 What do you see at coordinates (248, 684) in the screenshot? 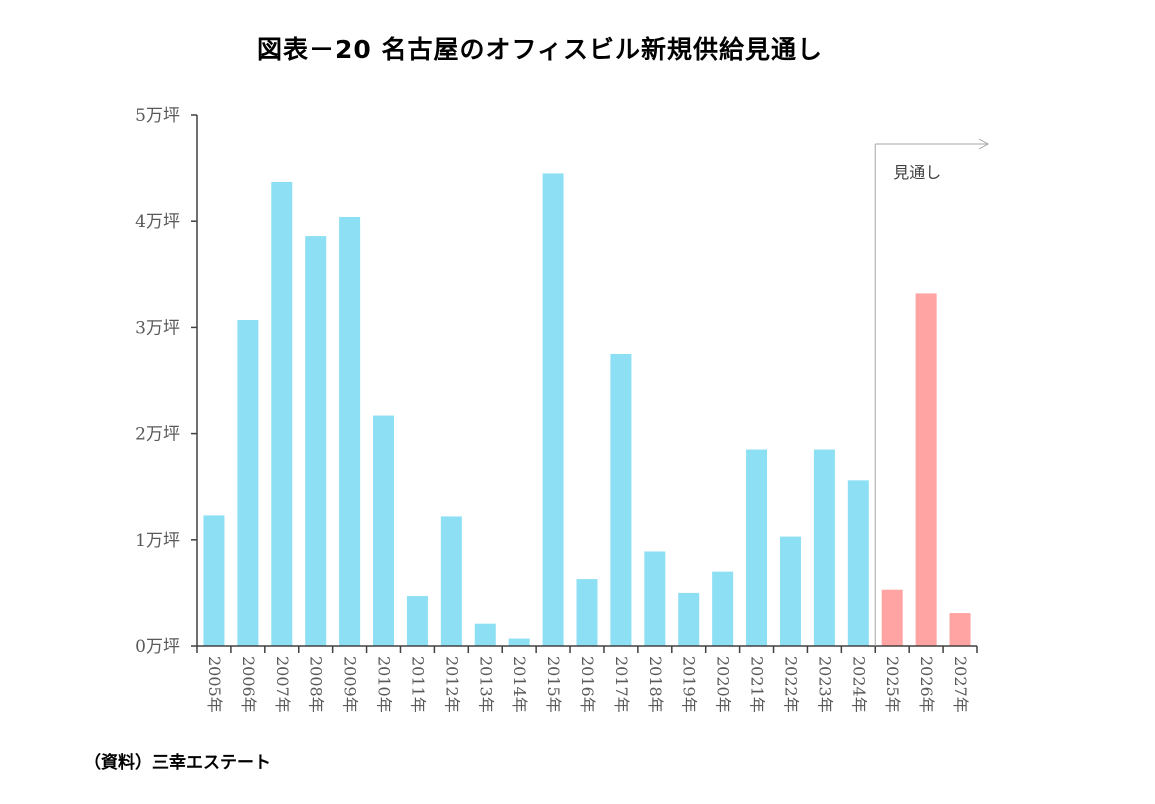
I see `x-tick-label: 2006年` at bounding box center [248, 684].